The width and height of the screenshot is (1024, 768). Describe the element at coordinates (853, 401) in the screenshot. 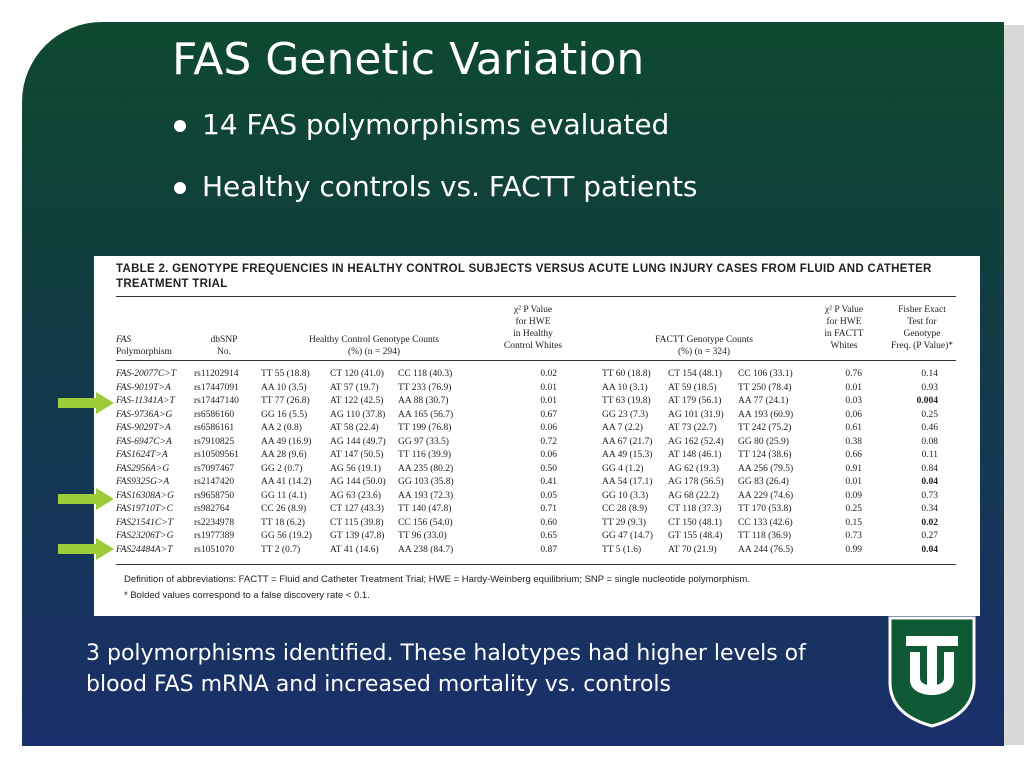

I see `table-cell-hwe-factt: 0.03` at that location.